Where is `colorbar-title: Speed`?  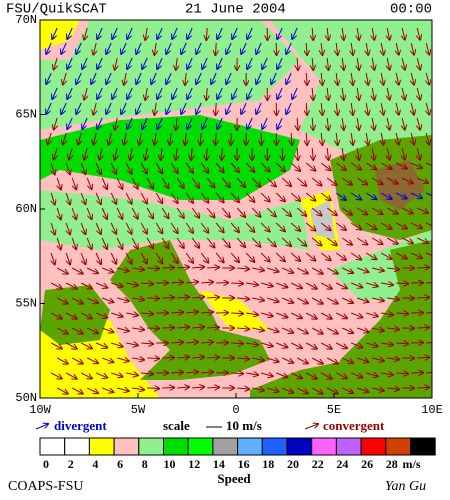 colorbar-title: Speed is located at coordinates (234, 478).